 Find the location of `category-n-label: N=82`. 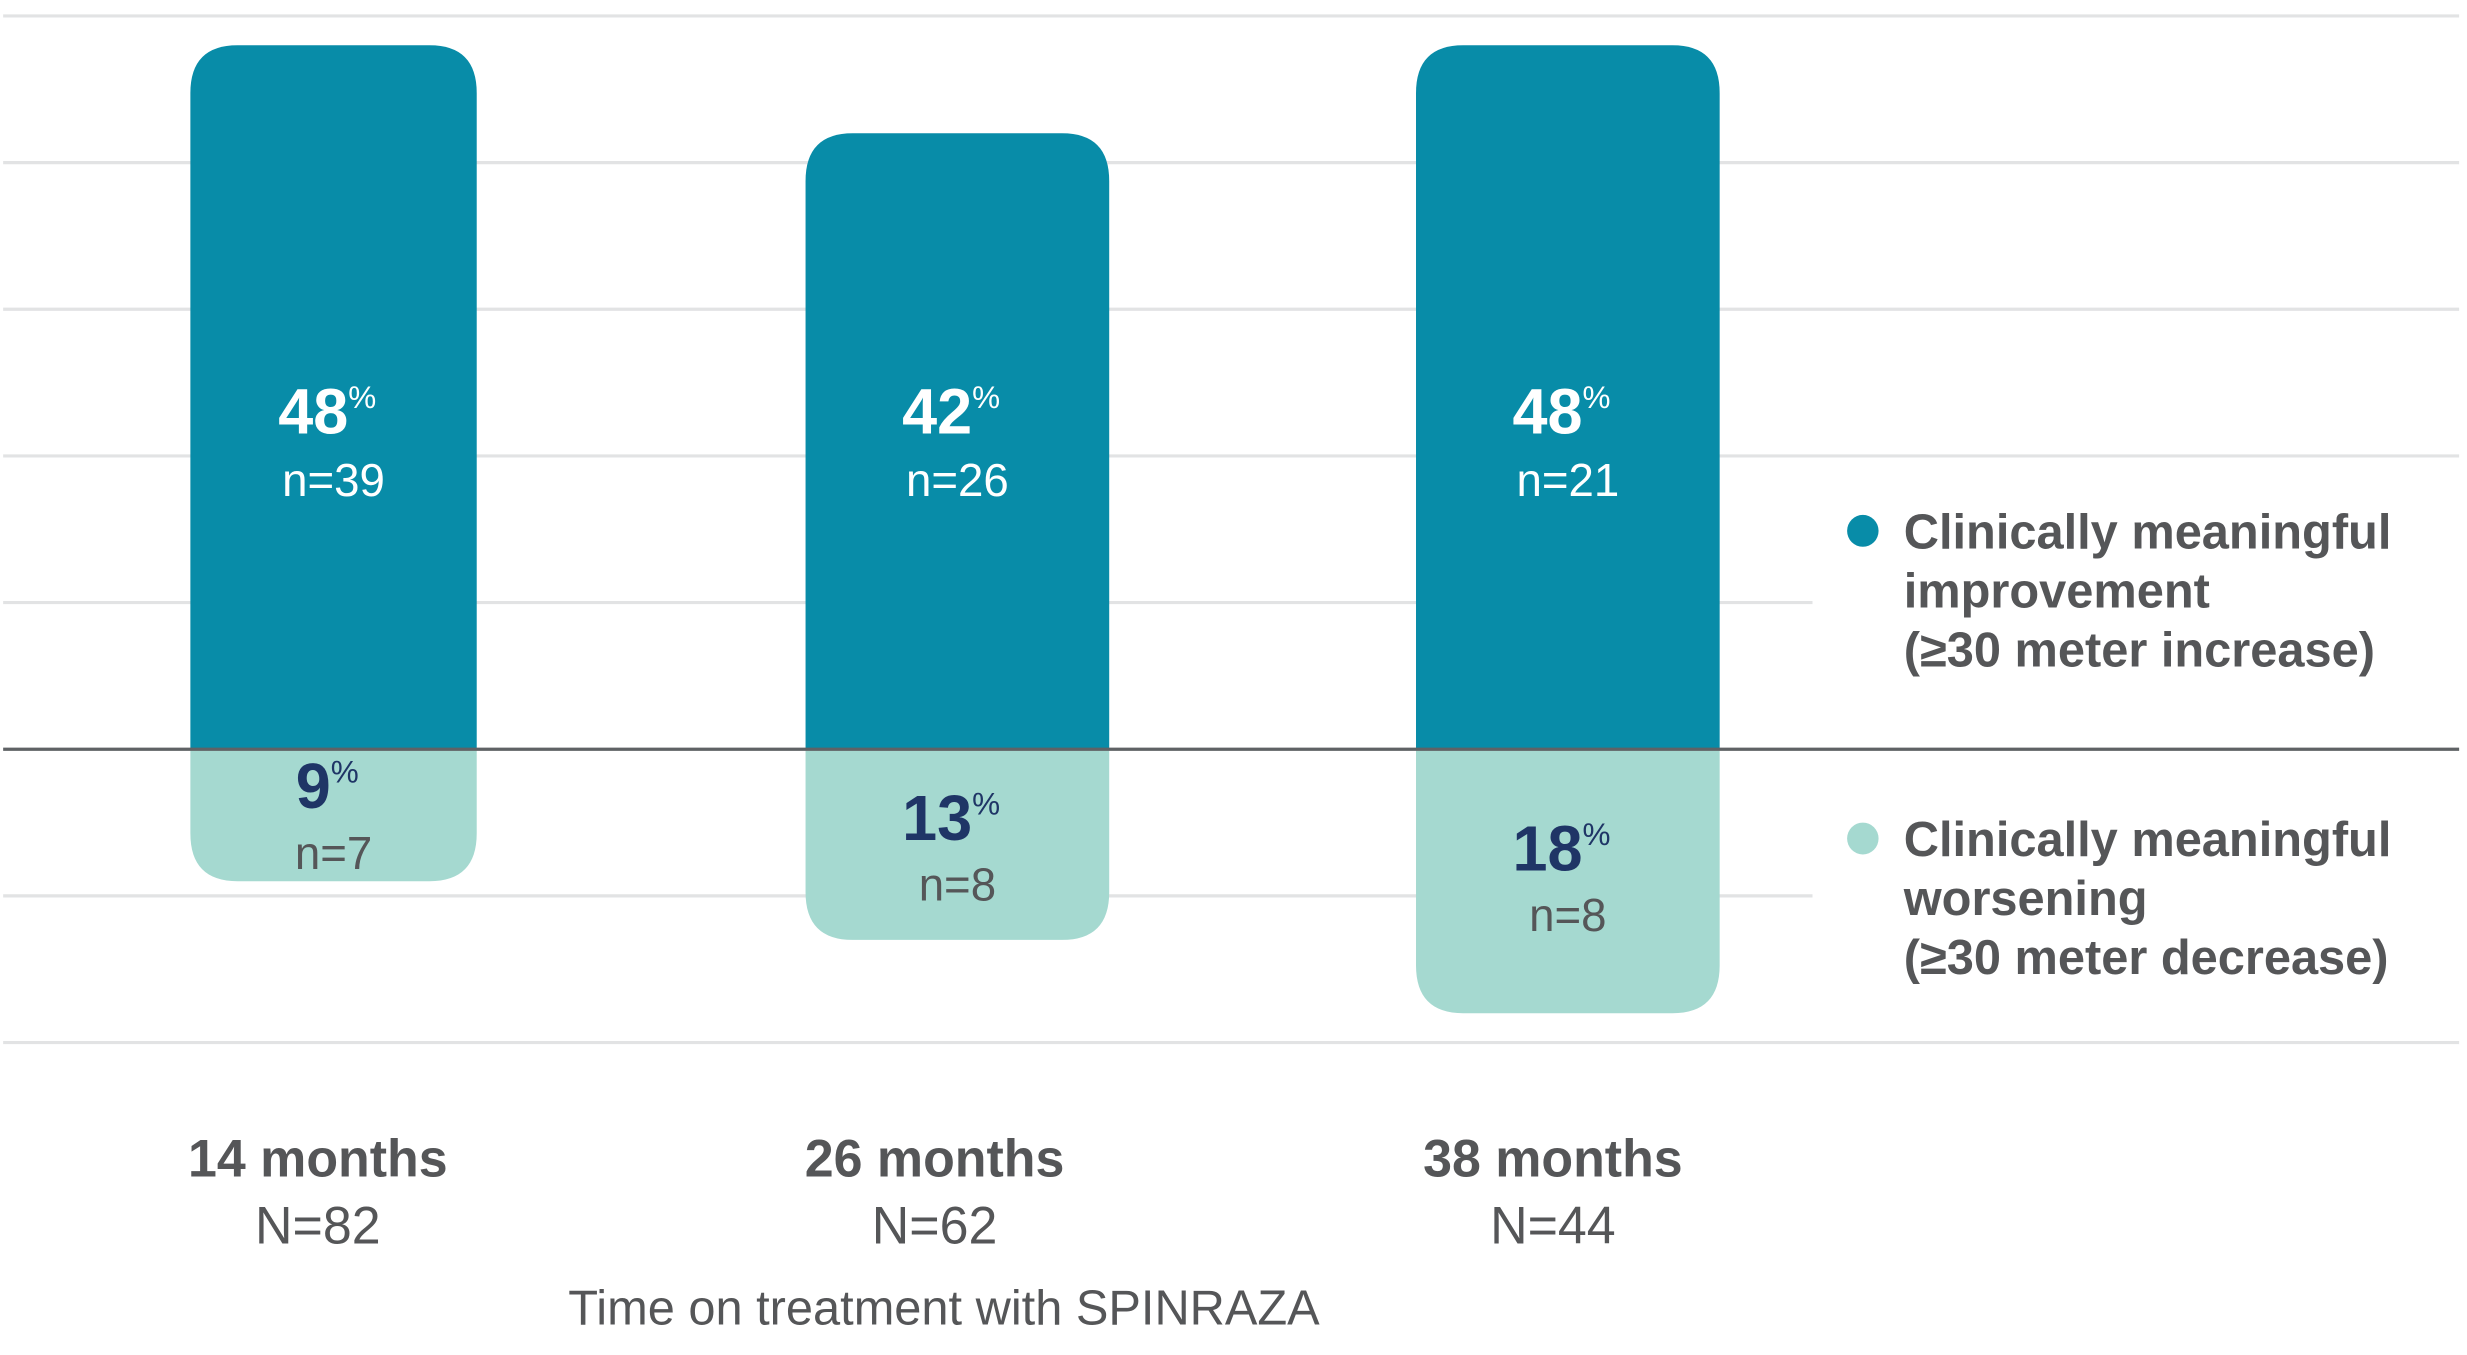

category-n-label: N=82 is located at coordinates (318, 1226).